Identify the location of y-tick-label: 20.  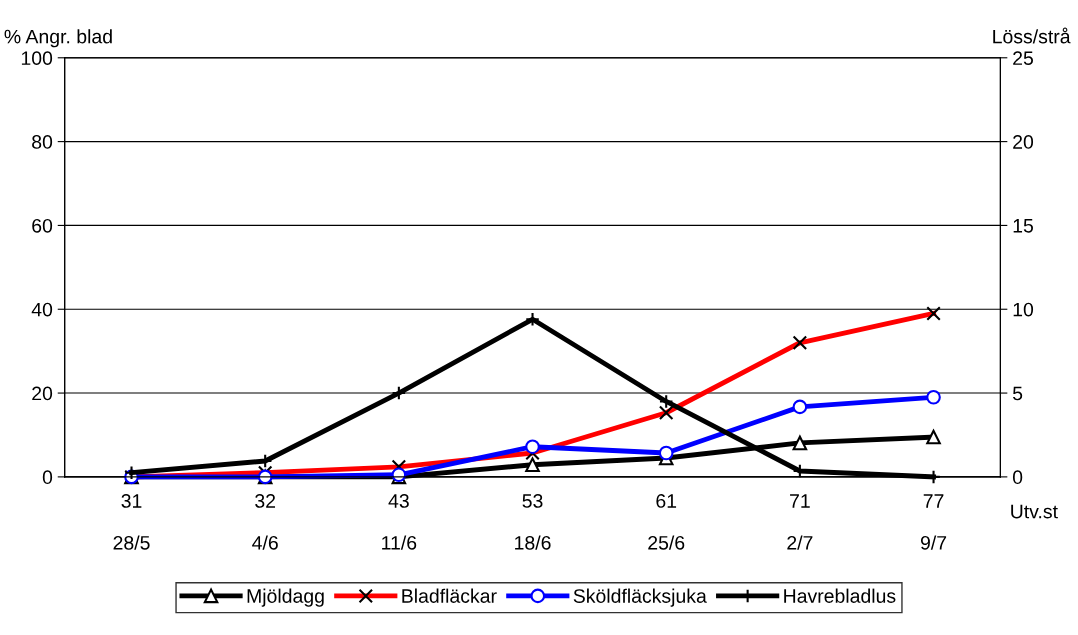
(42, 393).